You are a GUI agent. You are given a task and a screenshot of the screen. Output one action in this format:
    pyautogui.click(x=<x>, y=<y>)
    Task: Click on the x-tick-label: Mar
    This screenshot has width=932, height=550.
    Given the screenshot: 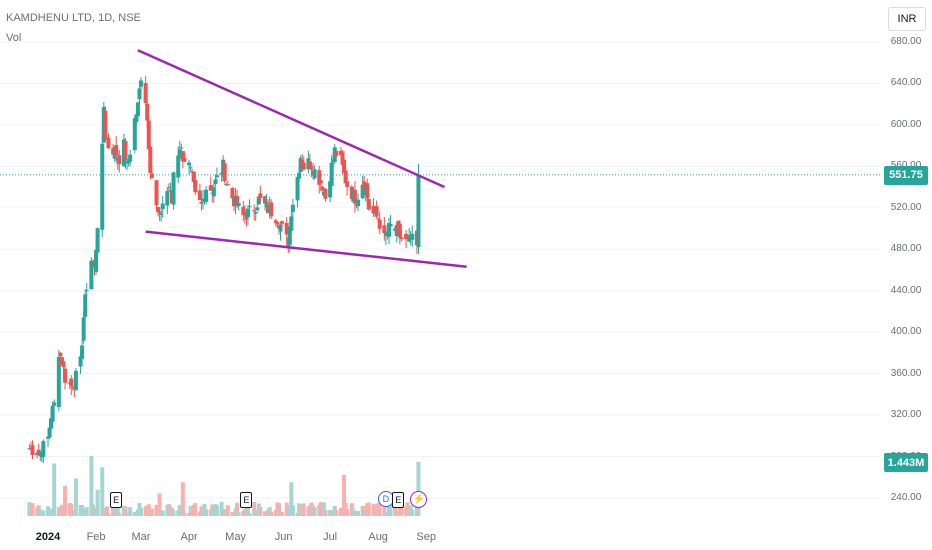 What is the action you would take?
    pyautogui.click(x=141, y=537)
    